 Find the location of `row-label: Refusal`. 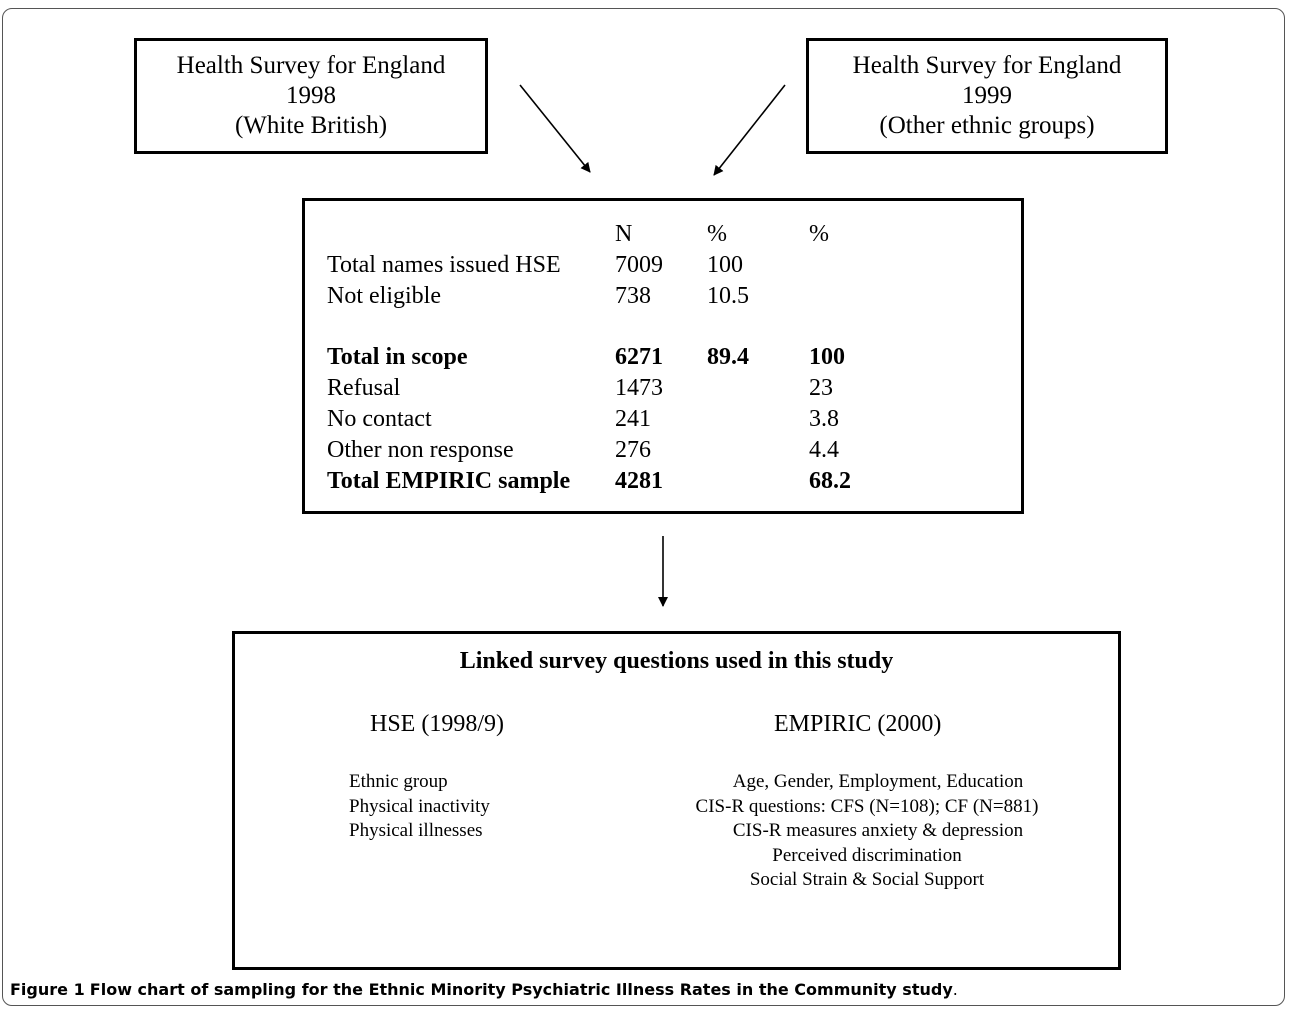

row-label: Refusal is located at coordinates (364, 388).